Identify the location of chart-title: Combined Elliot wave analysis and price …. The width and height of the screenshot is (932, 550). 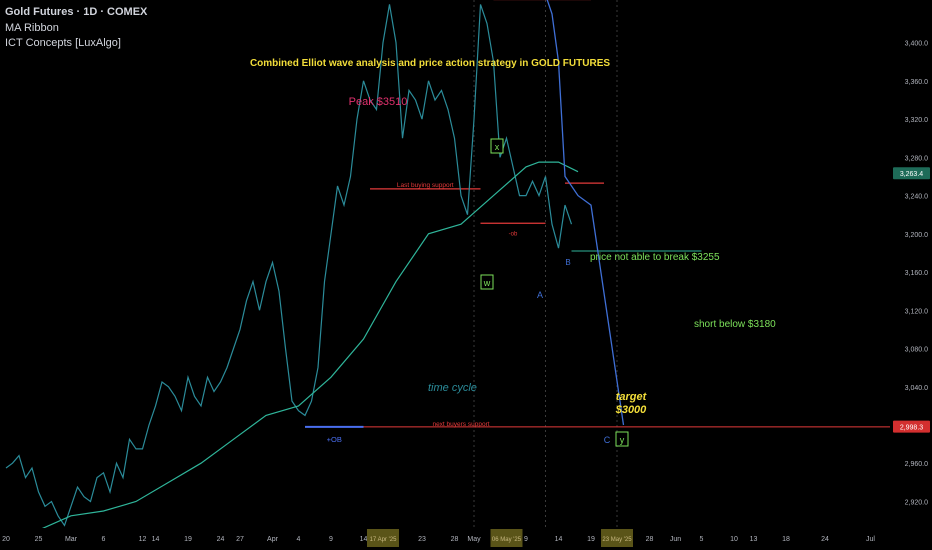
(430, 63).